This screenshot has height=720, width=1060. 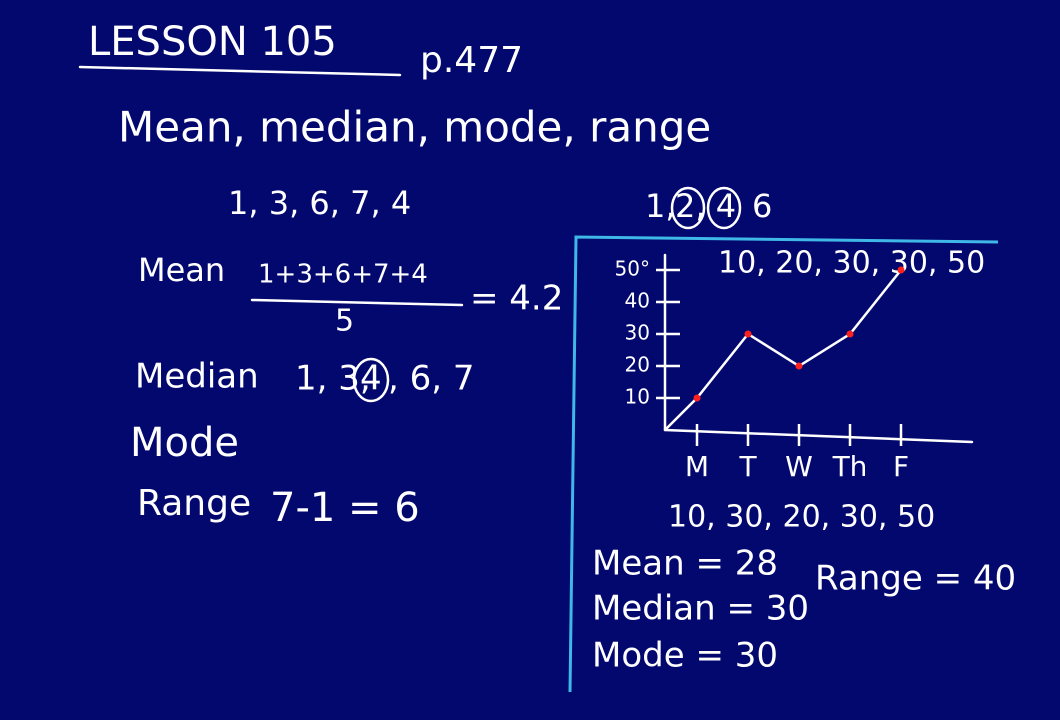 I want to click on x-tick-label: M, so click(x=697, y=466).